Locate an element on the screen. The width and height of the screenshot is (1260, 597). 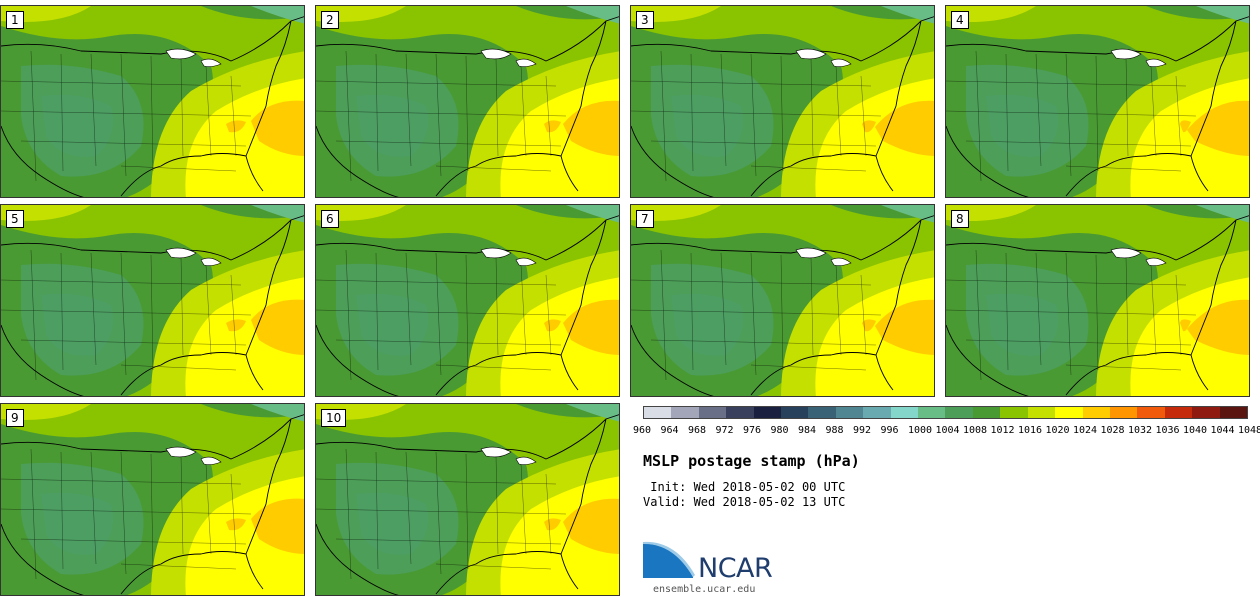
member-number-label: 5 is located at coordinates (15, 219).